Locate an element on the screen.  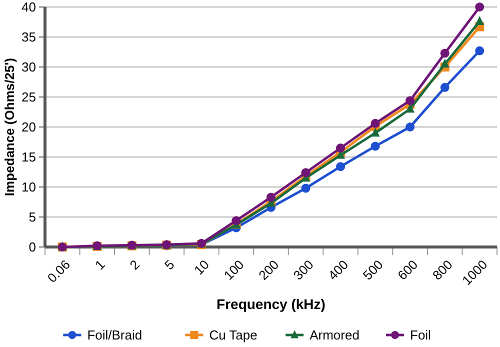
legend-label: Armored is located at coordinates (335, 335).